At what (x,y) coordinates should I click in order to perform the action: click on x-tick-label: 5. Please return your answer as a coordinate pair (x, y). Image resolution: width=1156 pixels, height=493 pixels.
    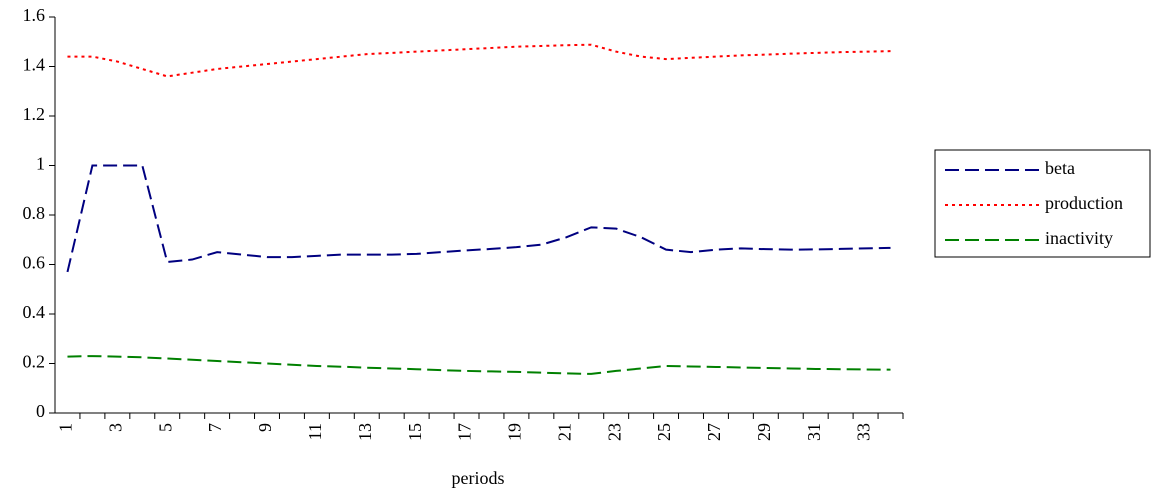
    Looking at the image, I should click on (165, 427).